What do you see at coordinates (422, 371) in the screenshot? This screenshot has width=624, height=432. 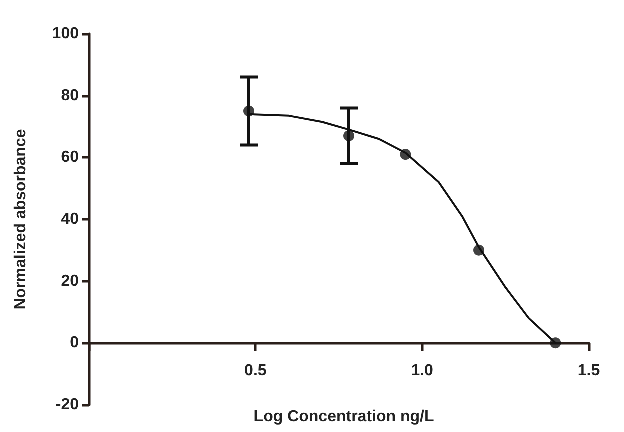 I see `x-tick-label: 1.0` at bounding box center [422, 371].